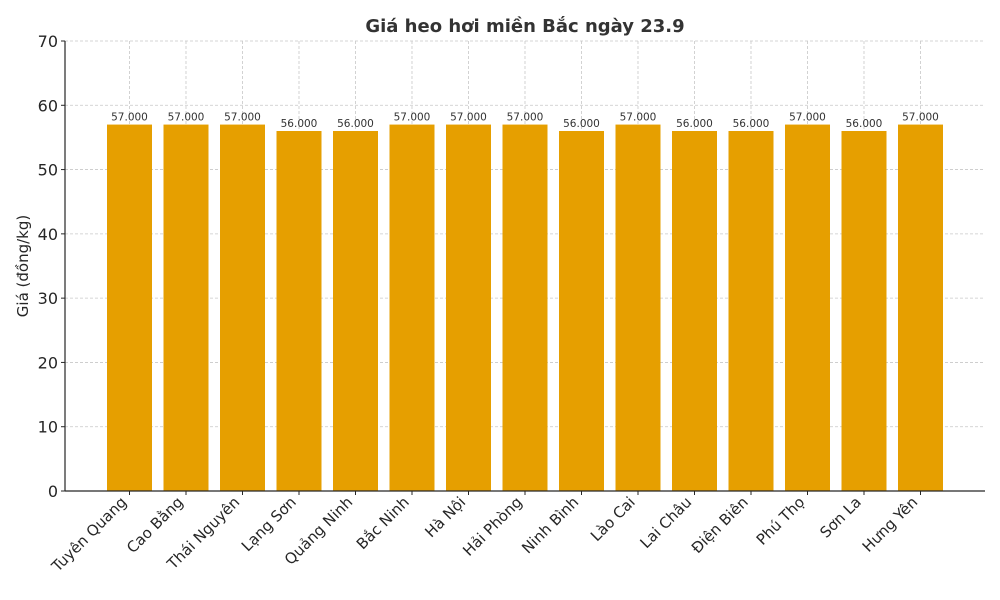 The width and height of the screenshot is (1000, 600). I want to click on y-tick-label: 20, so click(48, 362).